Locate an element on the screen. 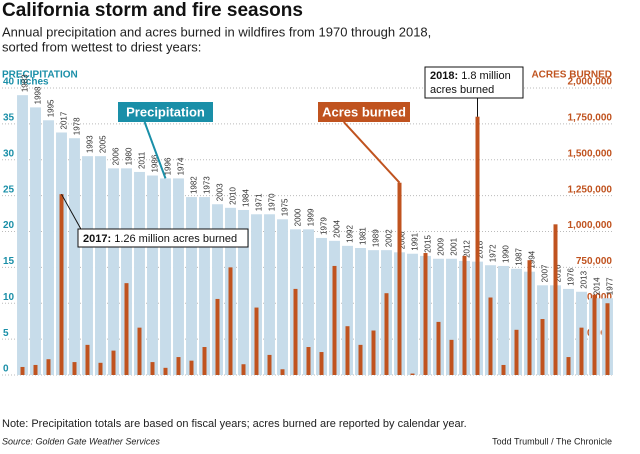 Image resolution: width=640 pixels, height=454 pixels. x-tick-label: 1986 is located at coordinates (155, 163).